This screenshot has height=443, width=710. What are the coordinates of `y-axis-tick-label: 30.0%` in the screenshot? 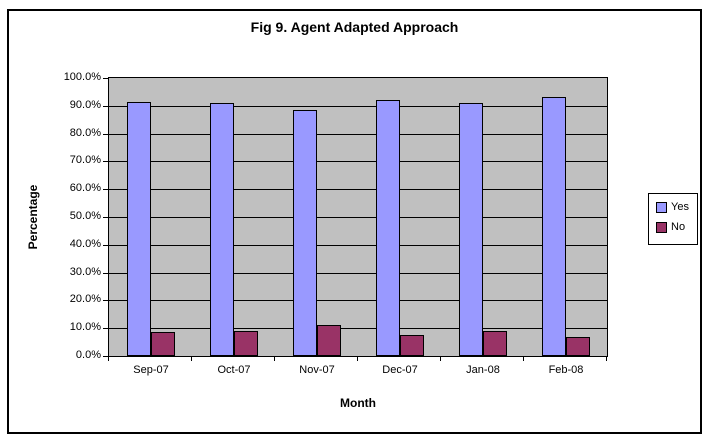 It's located at (85, 272).